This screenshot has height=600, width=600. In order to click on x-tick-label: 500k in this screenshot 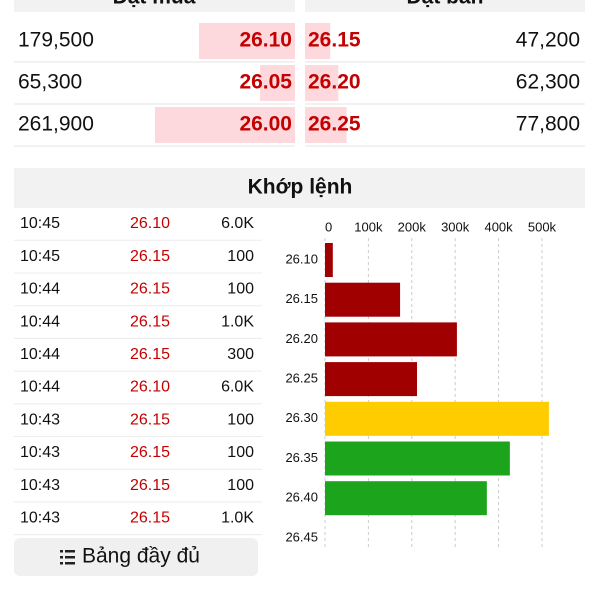, I will do `click(542, 226)`.